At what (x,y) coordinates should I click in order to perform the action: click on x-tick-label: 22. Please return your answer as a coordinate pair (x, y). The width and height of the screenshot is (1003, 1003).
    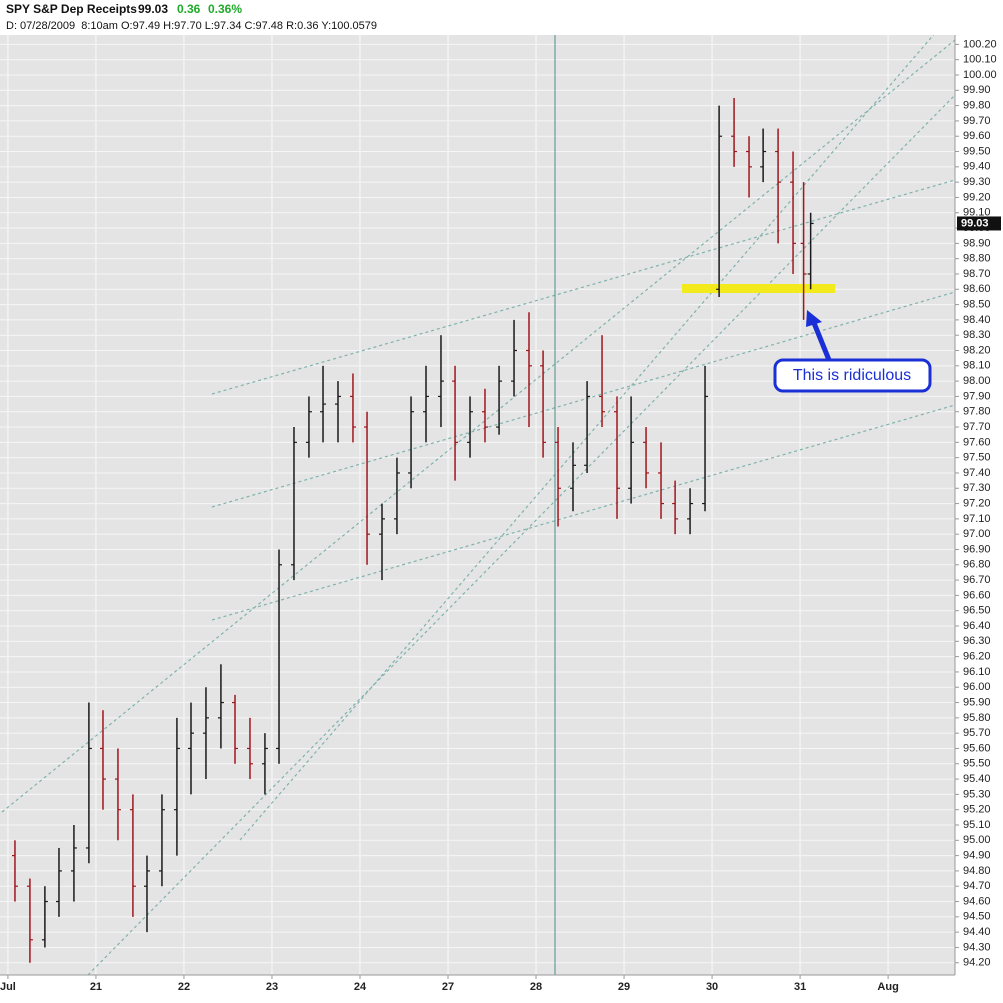
    Looking at the image, I should click on (184, 987).